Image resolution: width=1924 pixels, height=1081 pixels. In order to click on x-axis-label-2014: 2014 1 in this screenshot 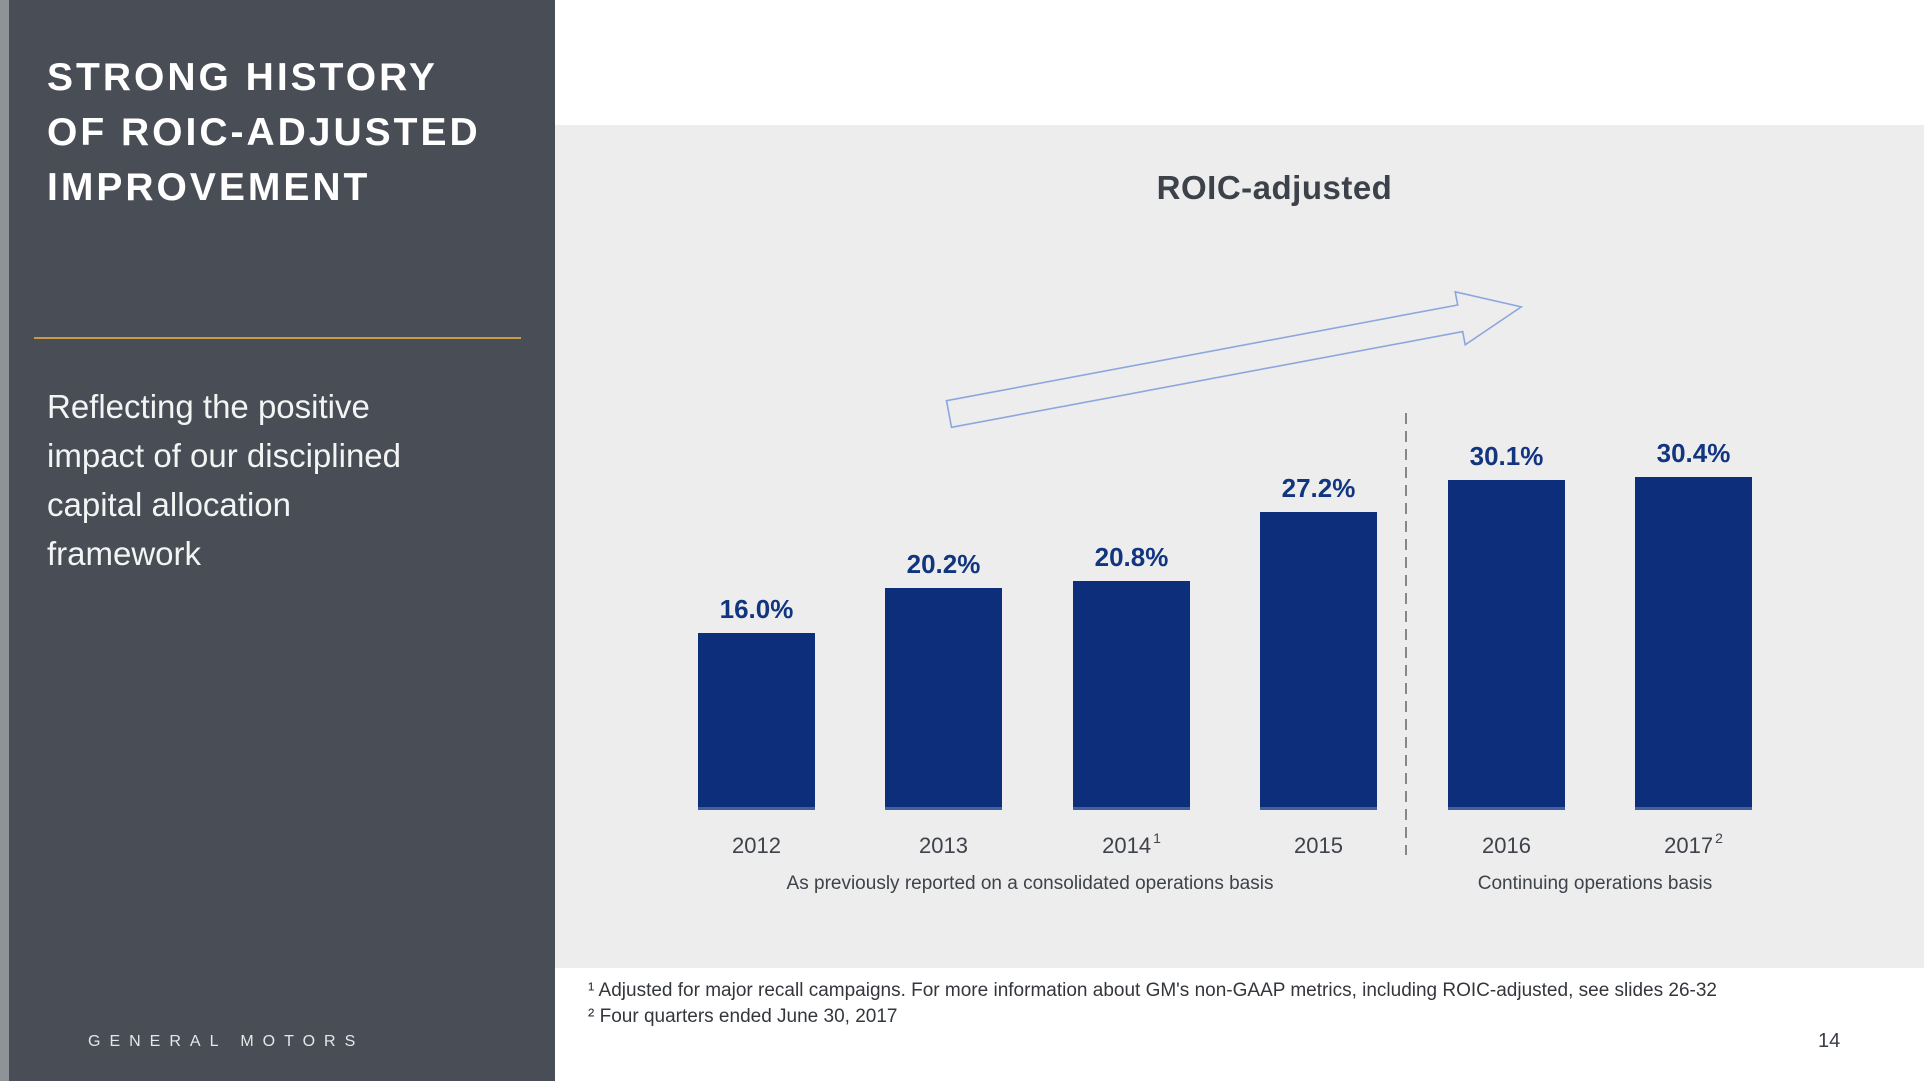, I will do `click(1131, 844)`.